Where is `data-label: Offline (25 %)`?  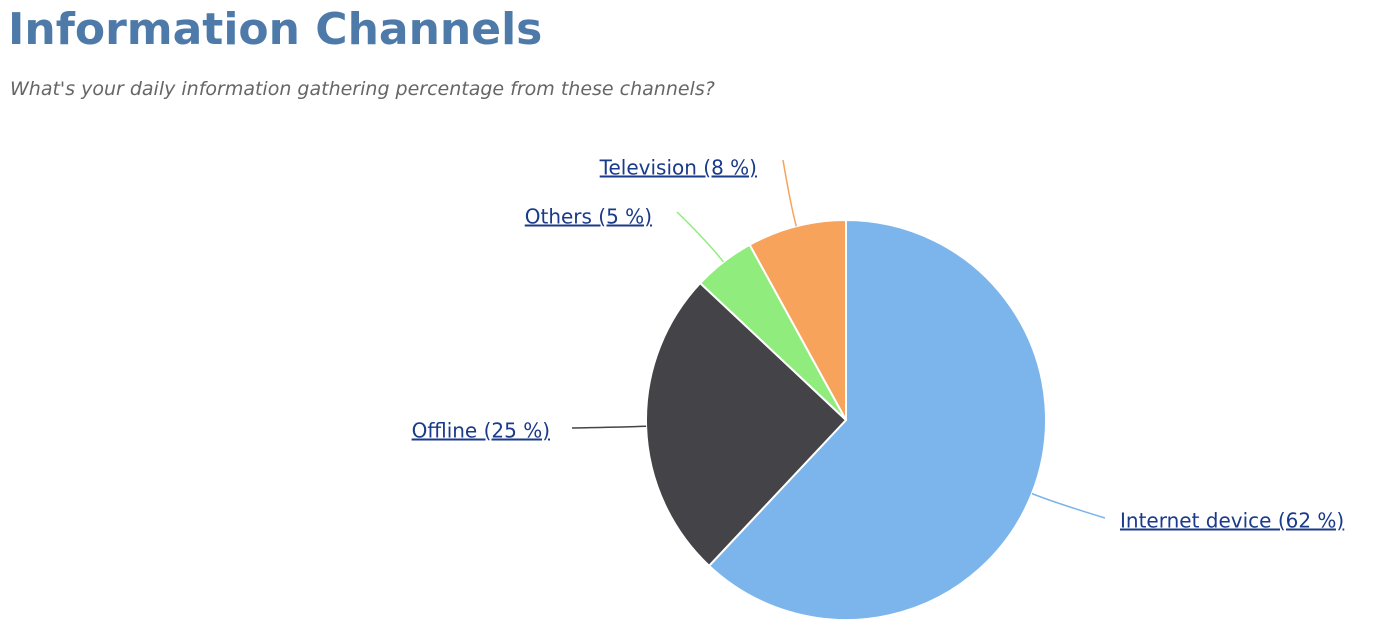
data-label: Offline (25 %) is located at coordinates (481, 431).